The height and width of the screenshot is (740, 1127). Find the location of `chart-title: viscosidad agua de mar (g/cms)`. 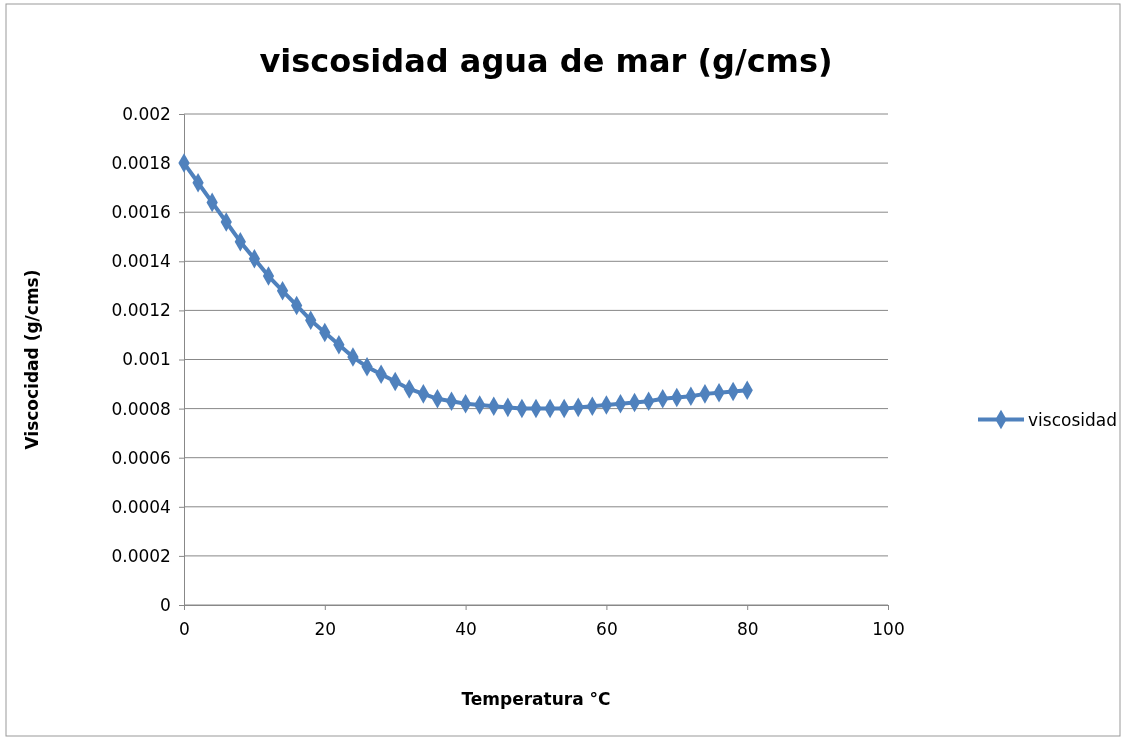

chart-title: viscosidad agua de mar (g/cms) is located at coordinates (546, 61).